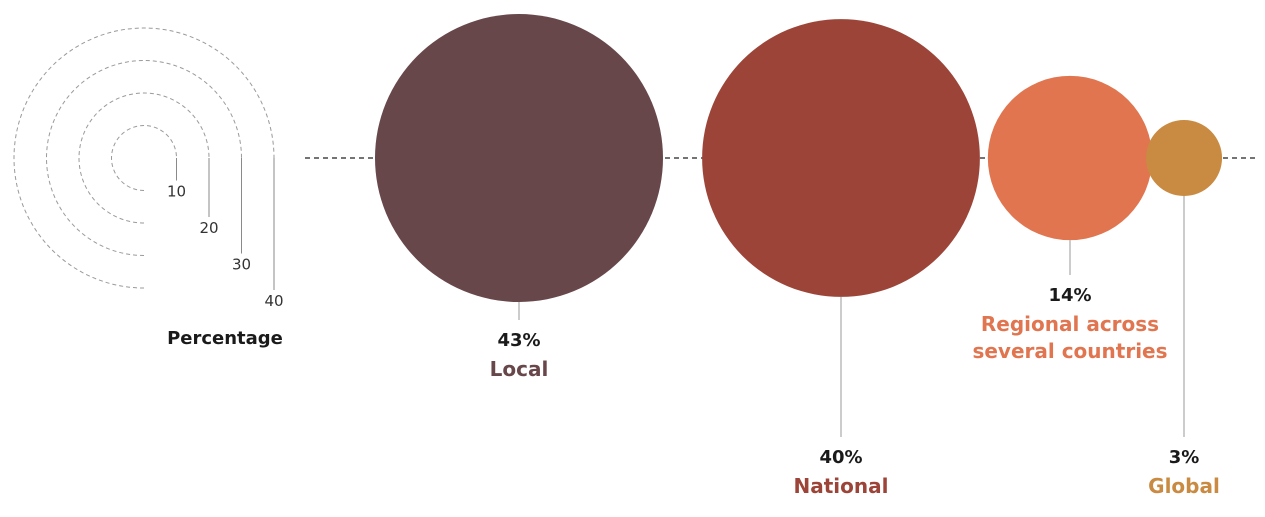 The height and width of the screenshot is (517, 1265). What do you see at coordinates (1069, 351) in the screenshot?
I see `category-label-regional-line-2: several countries` at bounding box center [1069, 351].